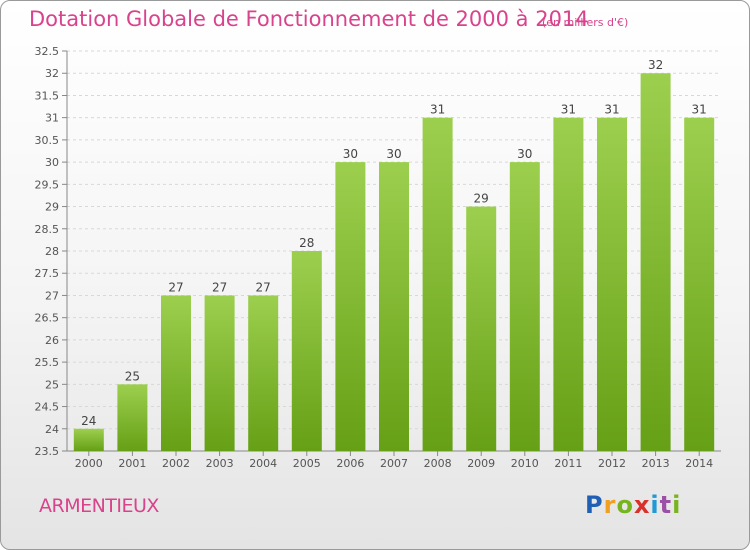  I want to click on x-tick-label: 2001, so click(132, 463).